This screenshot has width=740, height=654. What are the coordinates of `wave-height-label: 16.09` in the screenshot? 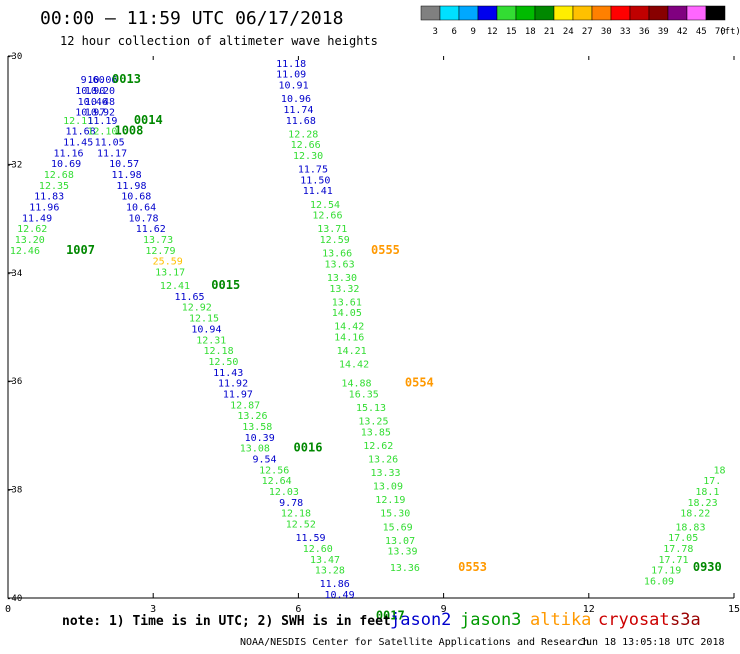 It's located at (659, 581).